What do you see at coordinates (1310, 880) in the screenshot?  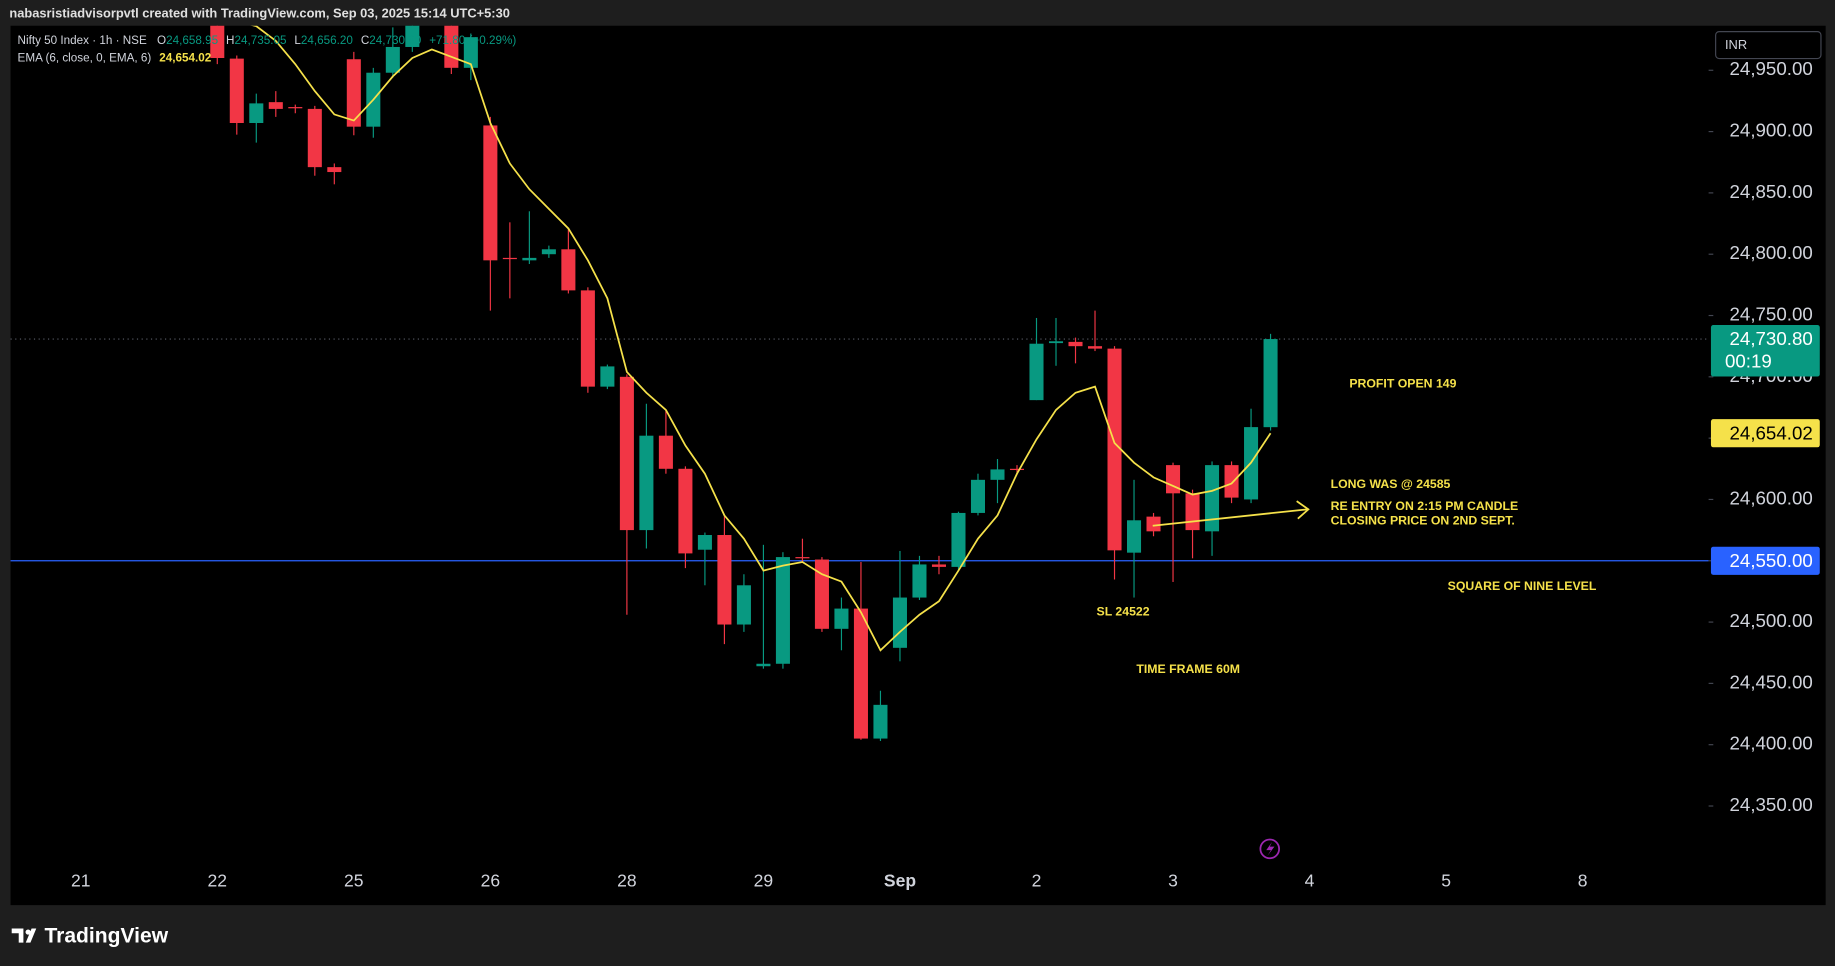 I see `x-tick-label: 4` at bounding box center [1310, 880].